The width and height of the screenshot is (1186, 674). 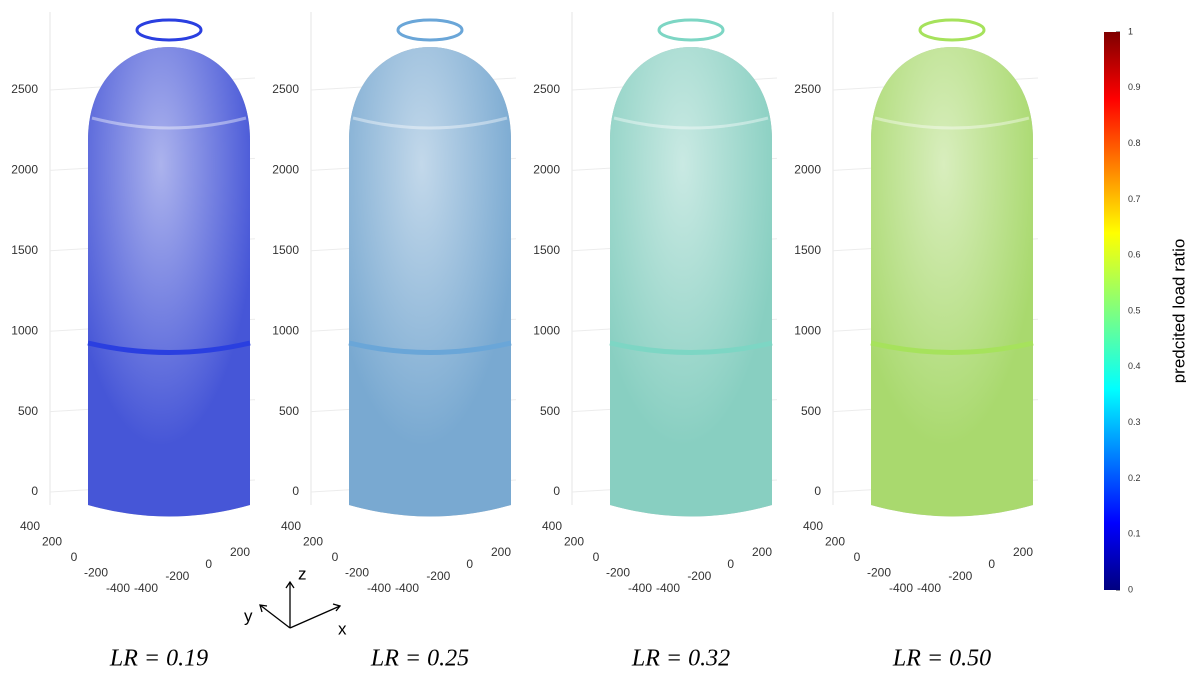 What do you see at coordinates (1134, 255) in the screenshot?
I see `colorbar-tick-label: 0.6` at bounding box center [1134, 255].